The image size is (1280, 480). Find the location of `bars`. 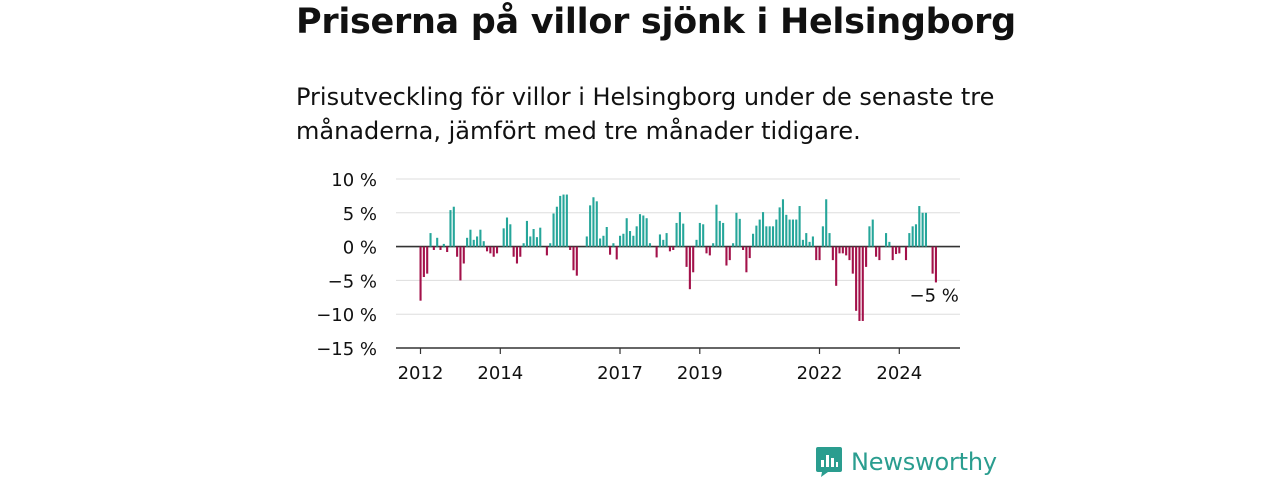

bars is located at coordinates (678, 257).